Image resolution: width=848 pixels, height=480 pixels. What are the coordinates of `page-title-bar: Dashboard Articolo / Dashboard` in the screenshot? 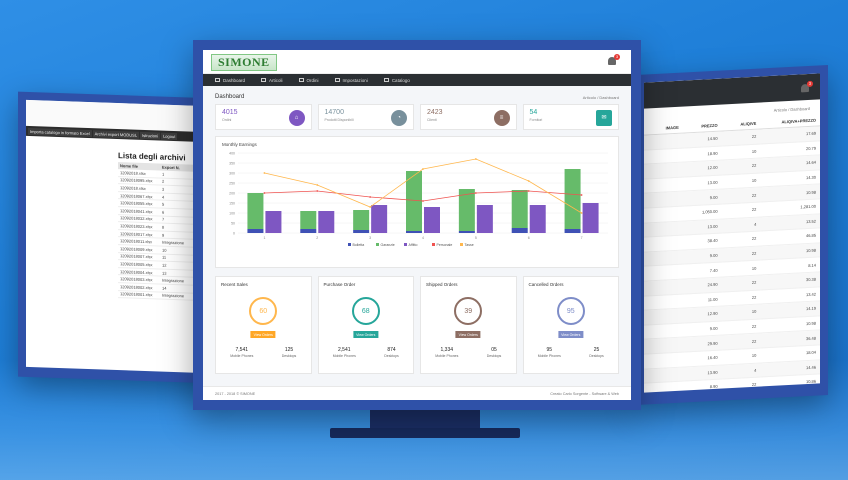 It's located at (417, 95).